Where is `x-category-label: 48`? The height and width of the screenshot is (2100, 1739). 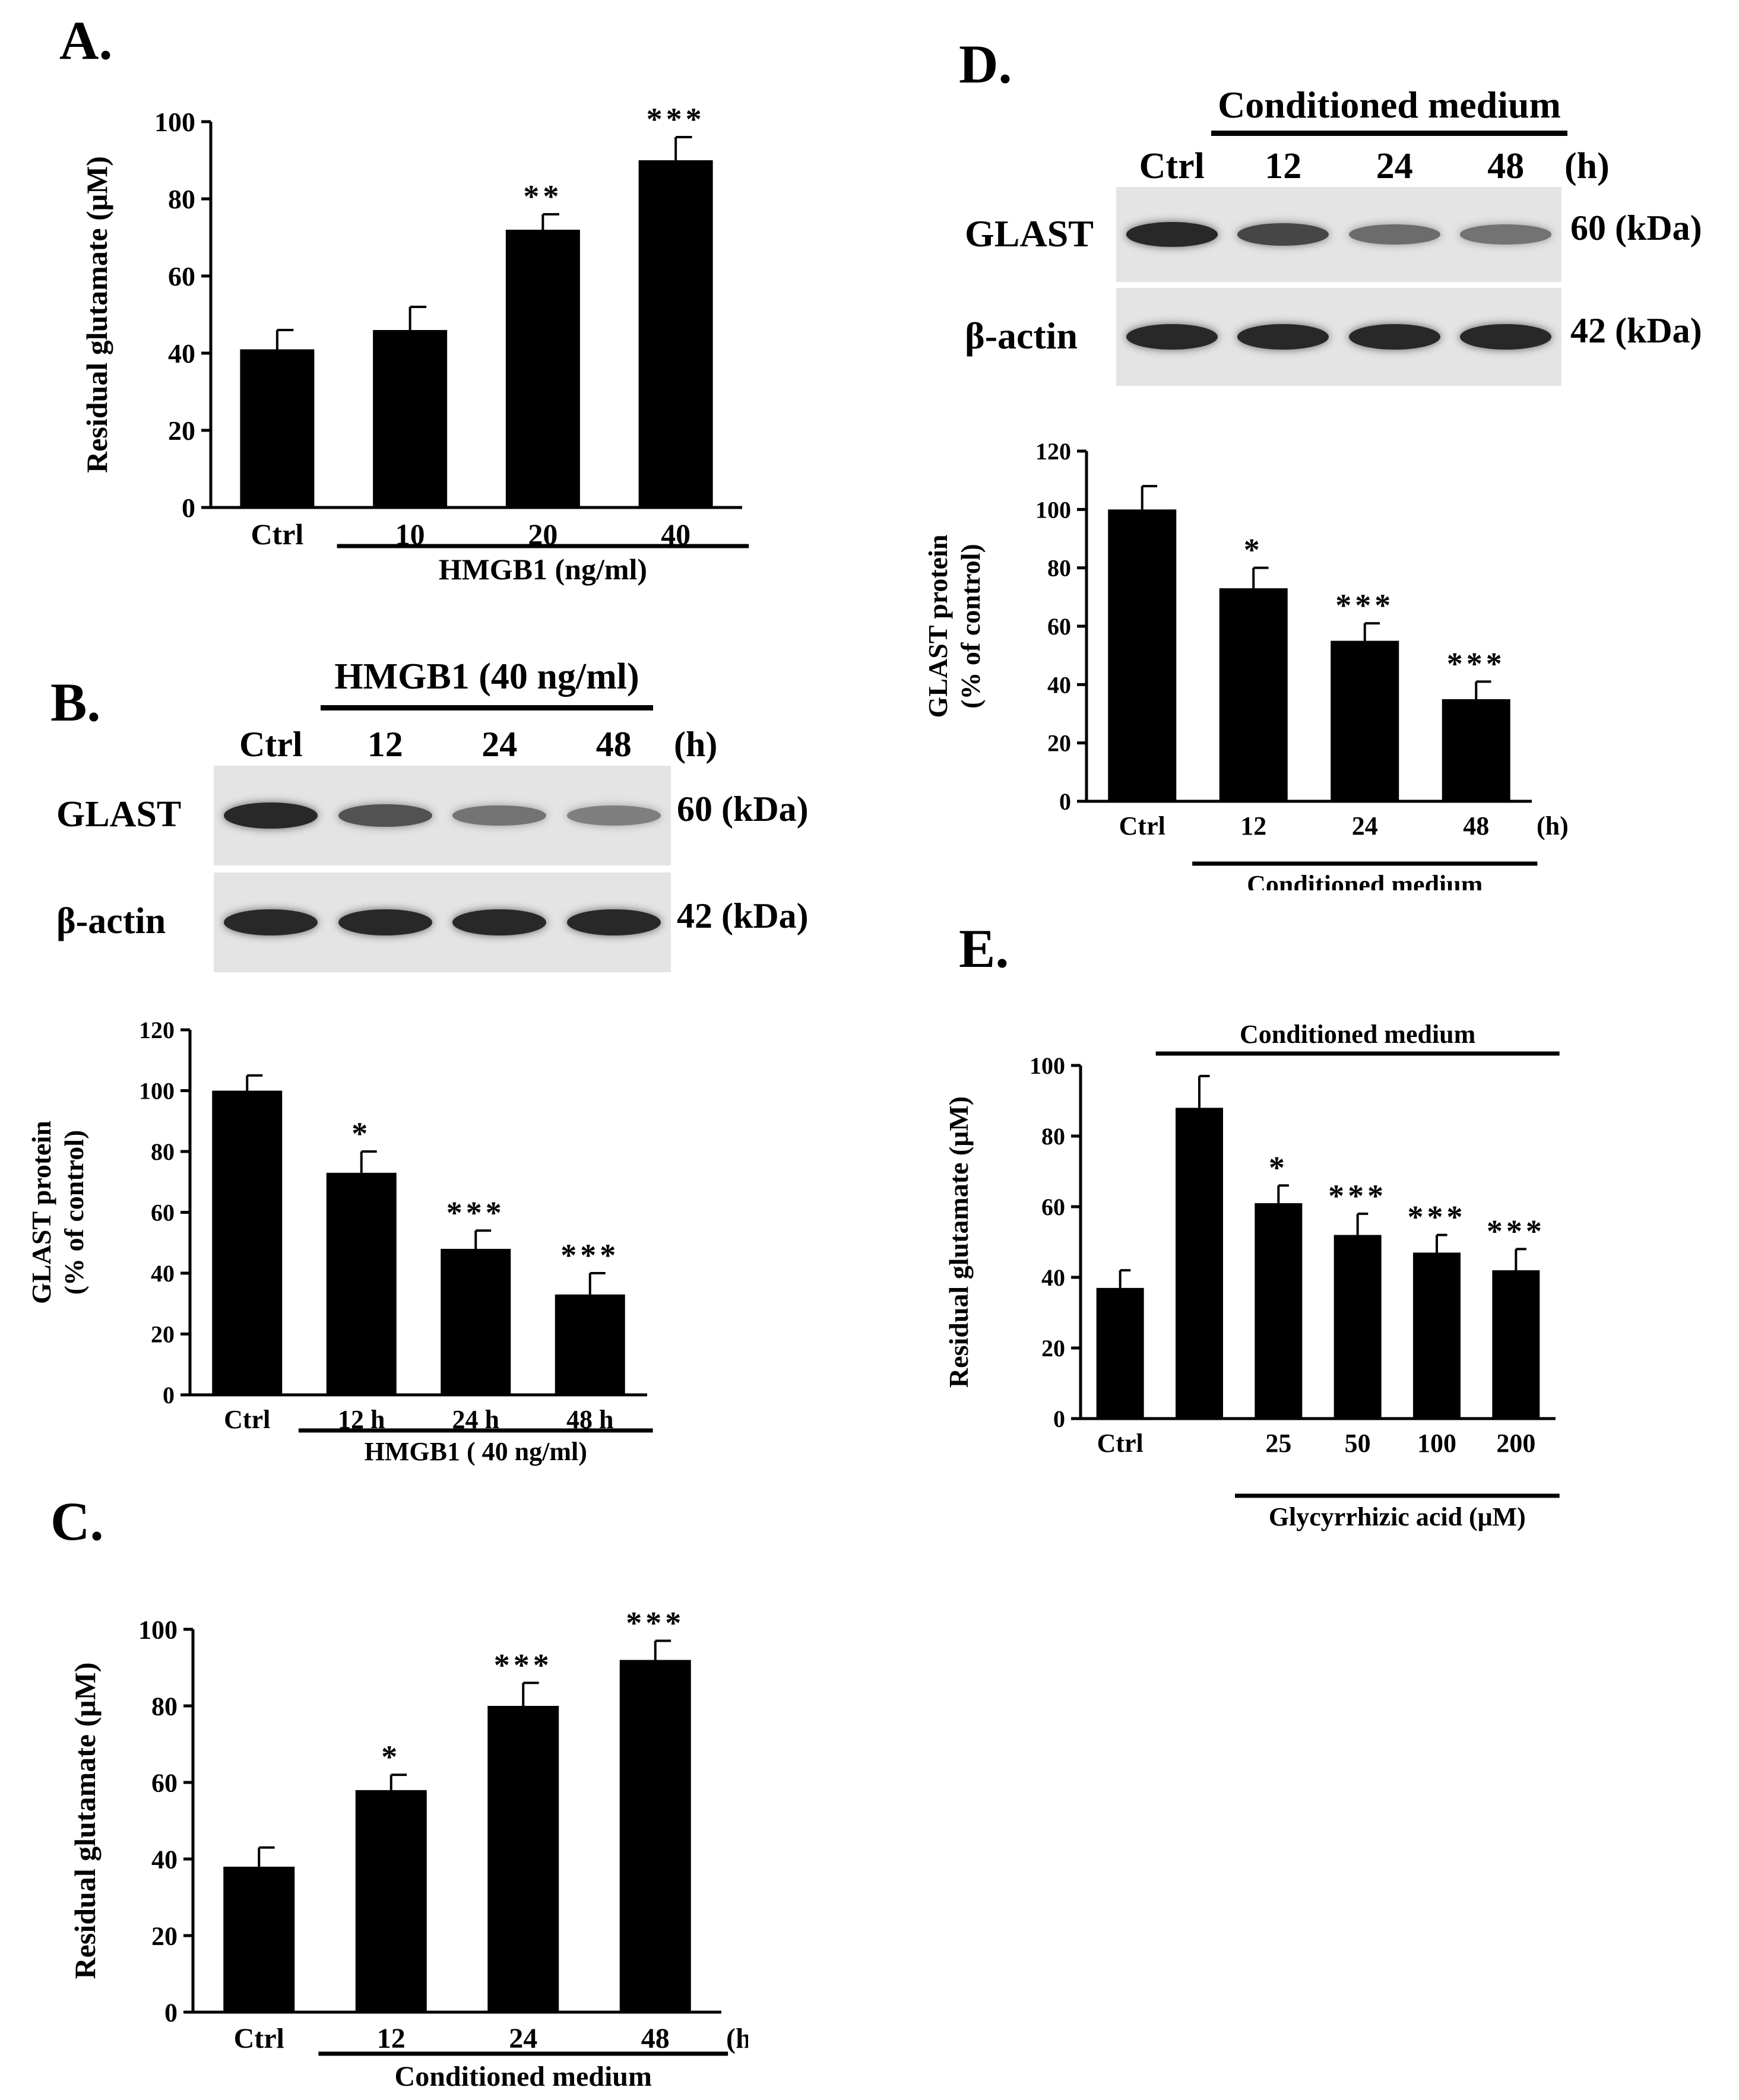
x-category-label: 48 is located at coordinates (1476, 826).